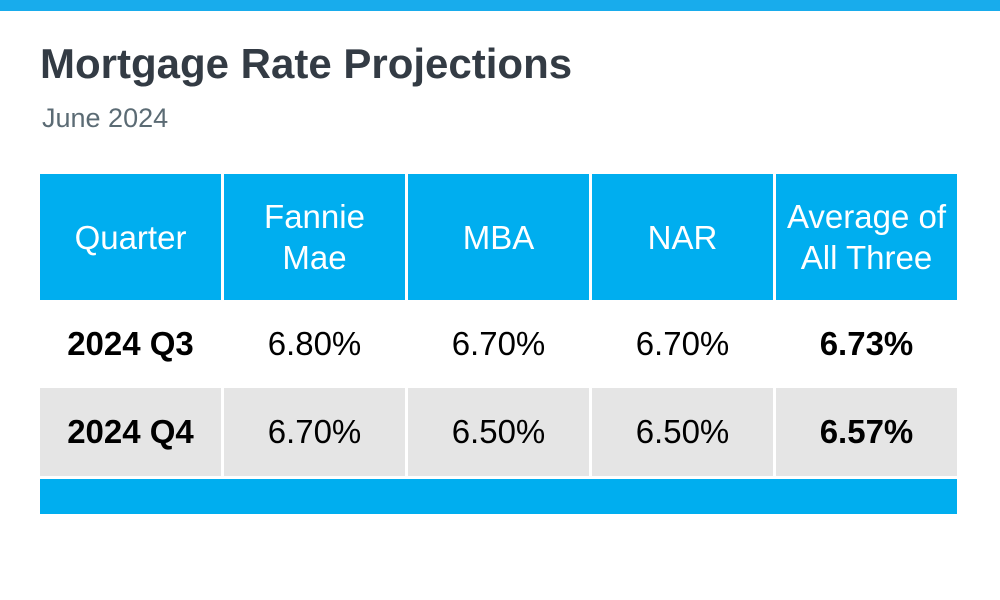 Image resolution: width=1000 pixels, height=600 pixels. What do you see at coordinates (866, 432) in the screenshot?
I see `cell-average: 6.57%` at bounding box center [866, 432].